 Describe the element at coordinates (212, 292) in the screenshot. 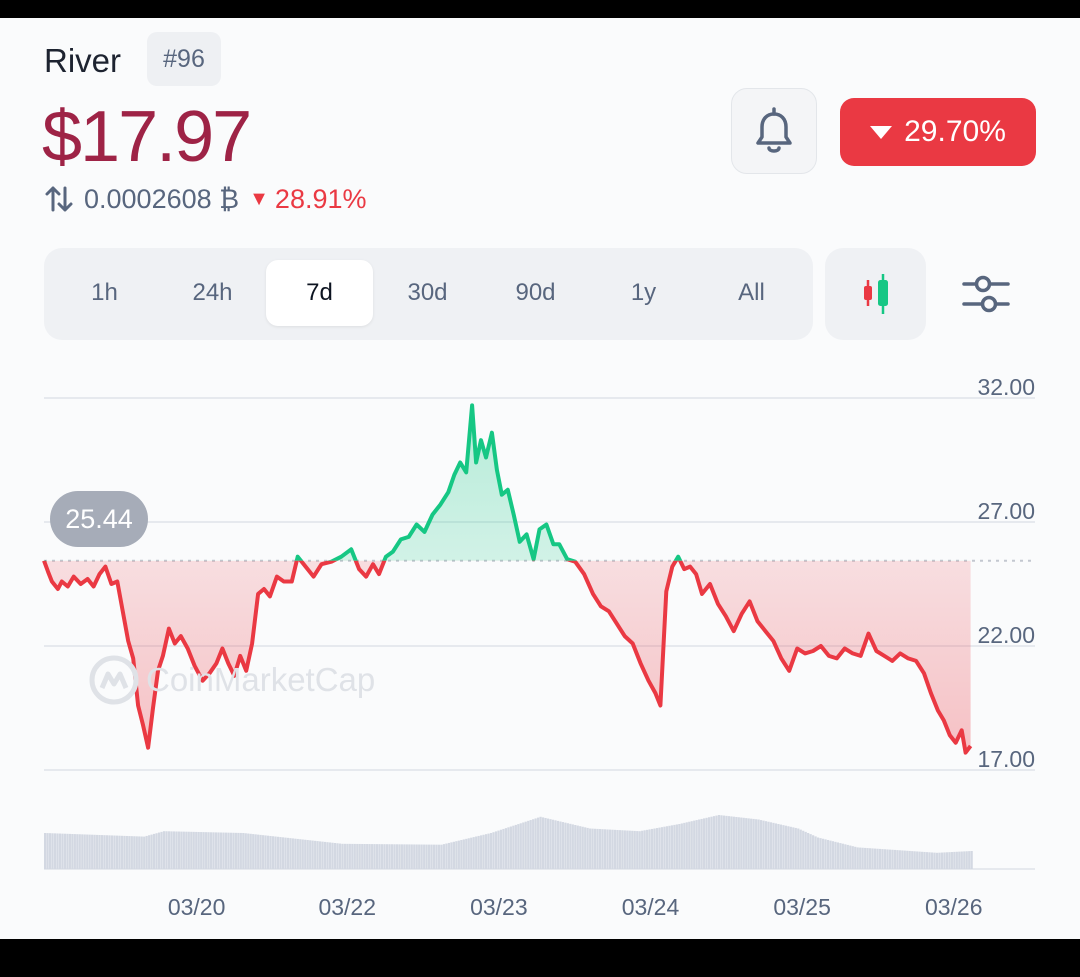

I see `tab-24h: 24h` at that location.